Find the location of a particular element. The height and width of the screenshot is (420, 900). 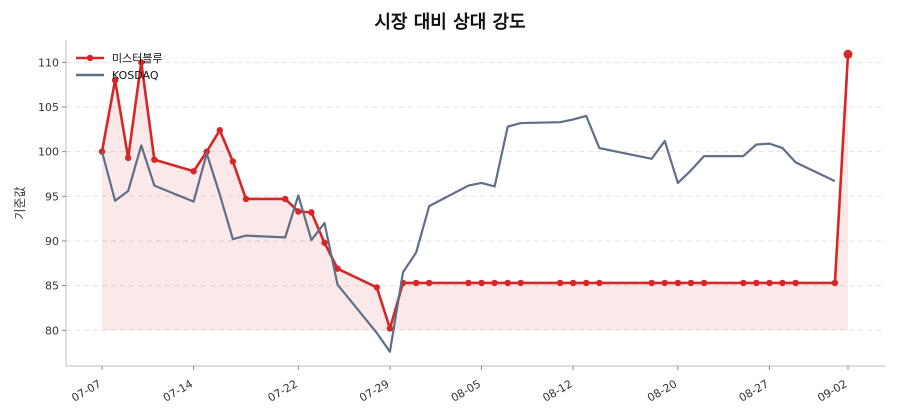

x-tick-label: 07-14 is located at coordinates (178, 390).